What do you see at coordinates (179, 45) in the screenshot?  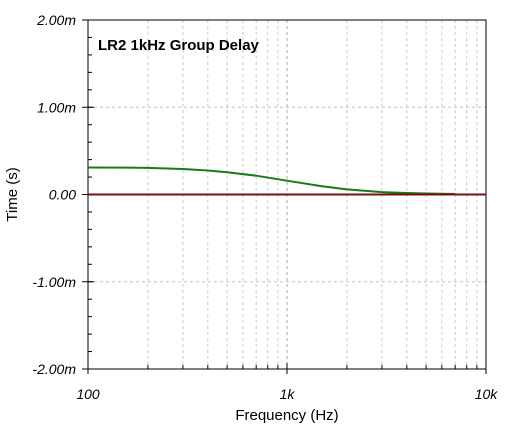 I see `chart-title: LR2 1kHz Group Delay` at bounding box center [179, 45].